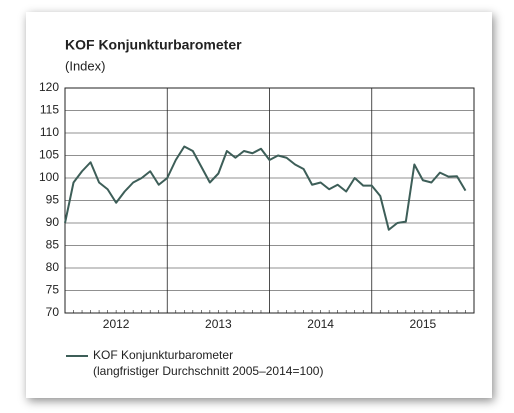 This screenshot has width=514, height=413. What do you see at coordinates (153, 45) in the screenshot?
I see `chart-title: KOF Konjunkturbarometer` at bounding box center [153, 45].